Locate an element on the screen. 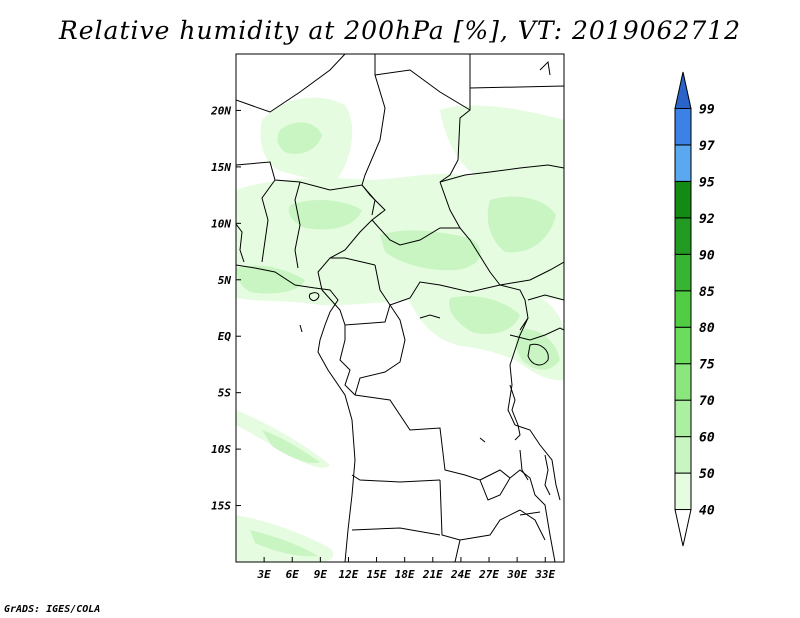 The width and height of the screenshot is (800, 618). colorbar-label: 40 is located at coordinates (707, 511).